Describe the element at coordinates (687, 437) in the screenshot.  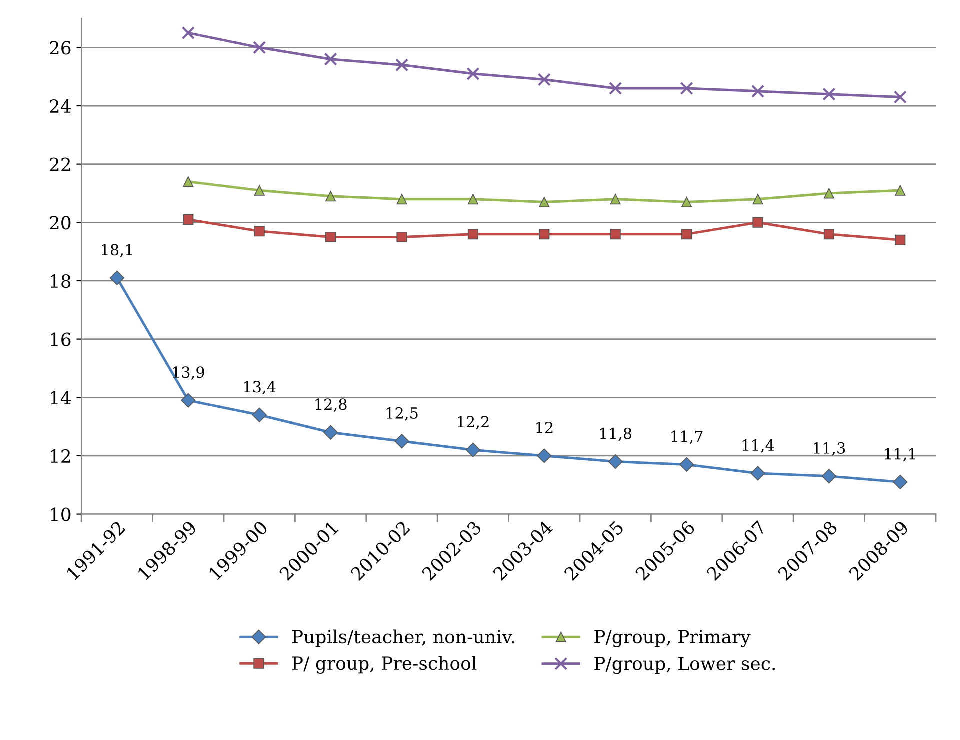
I see `data-label: 11,7` at that location.